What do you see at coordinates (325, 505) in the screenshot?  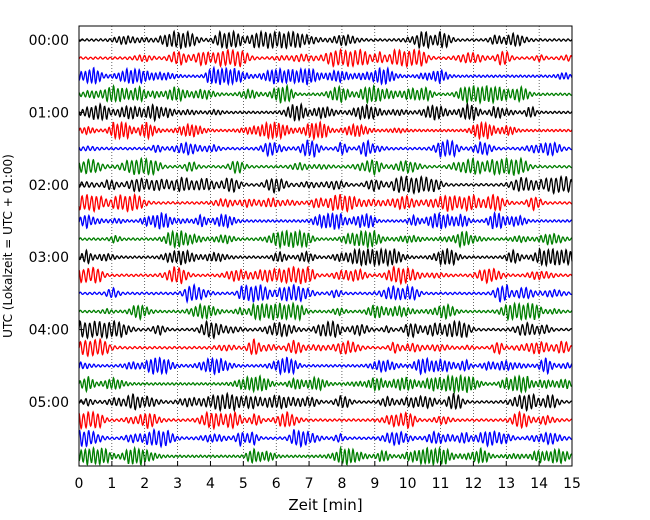 I see `x-axis-label: Zeit [min]` at bounding box center [325, 505].